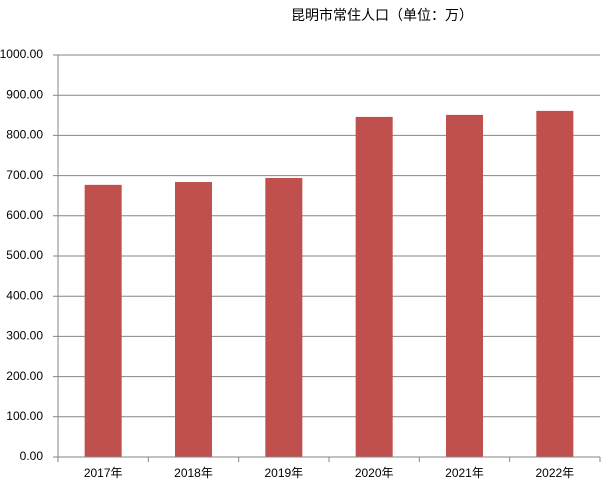  I want to click on x-tick-label: 2017年, so click(103, 473).